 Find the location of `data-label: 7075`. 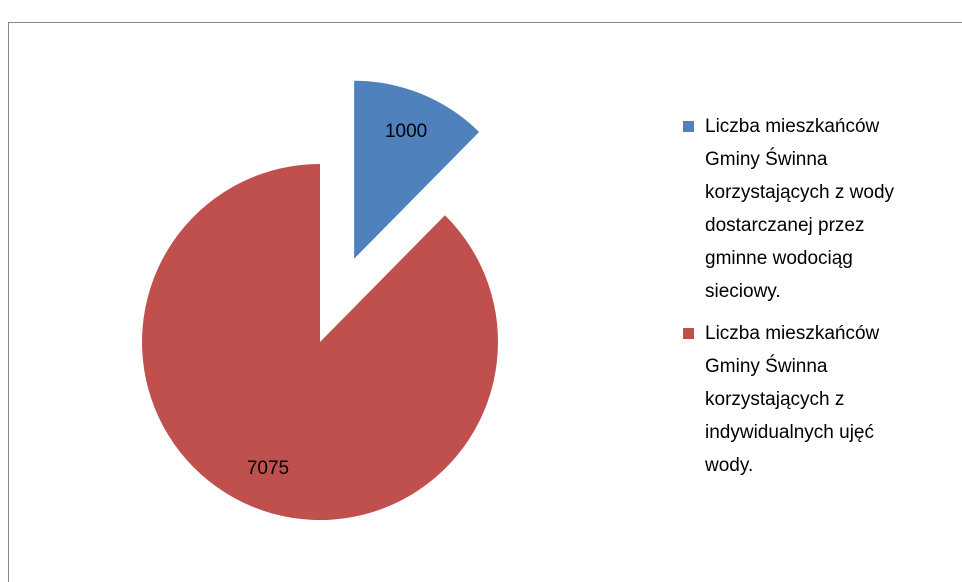

data-label: 7075 is located at coordinates (268, 468).